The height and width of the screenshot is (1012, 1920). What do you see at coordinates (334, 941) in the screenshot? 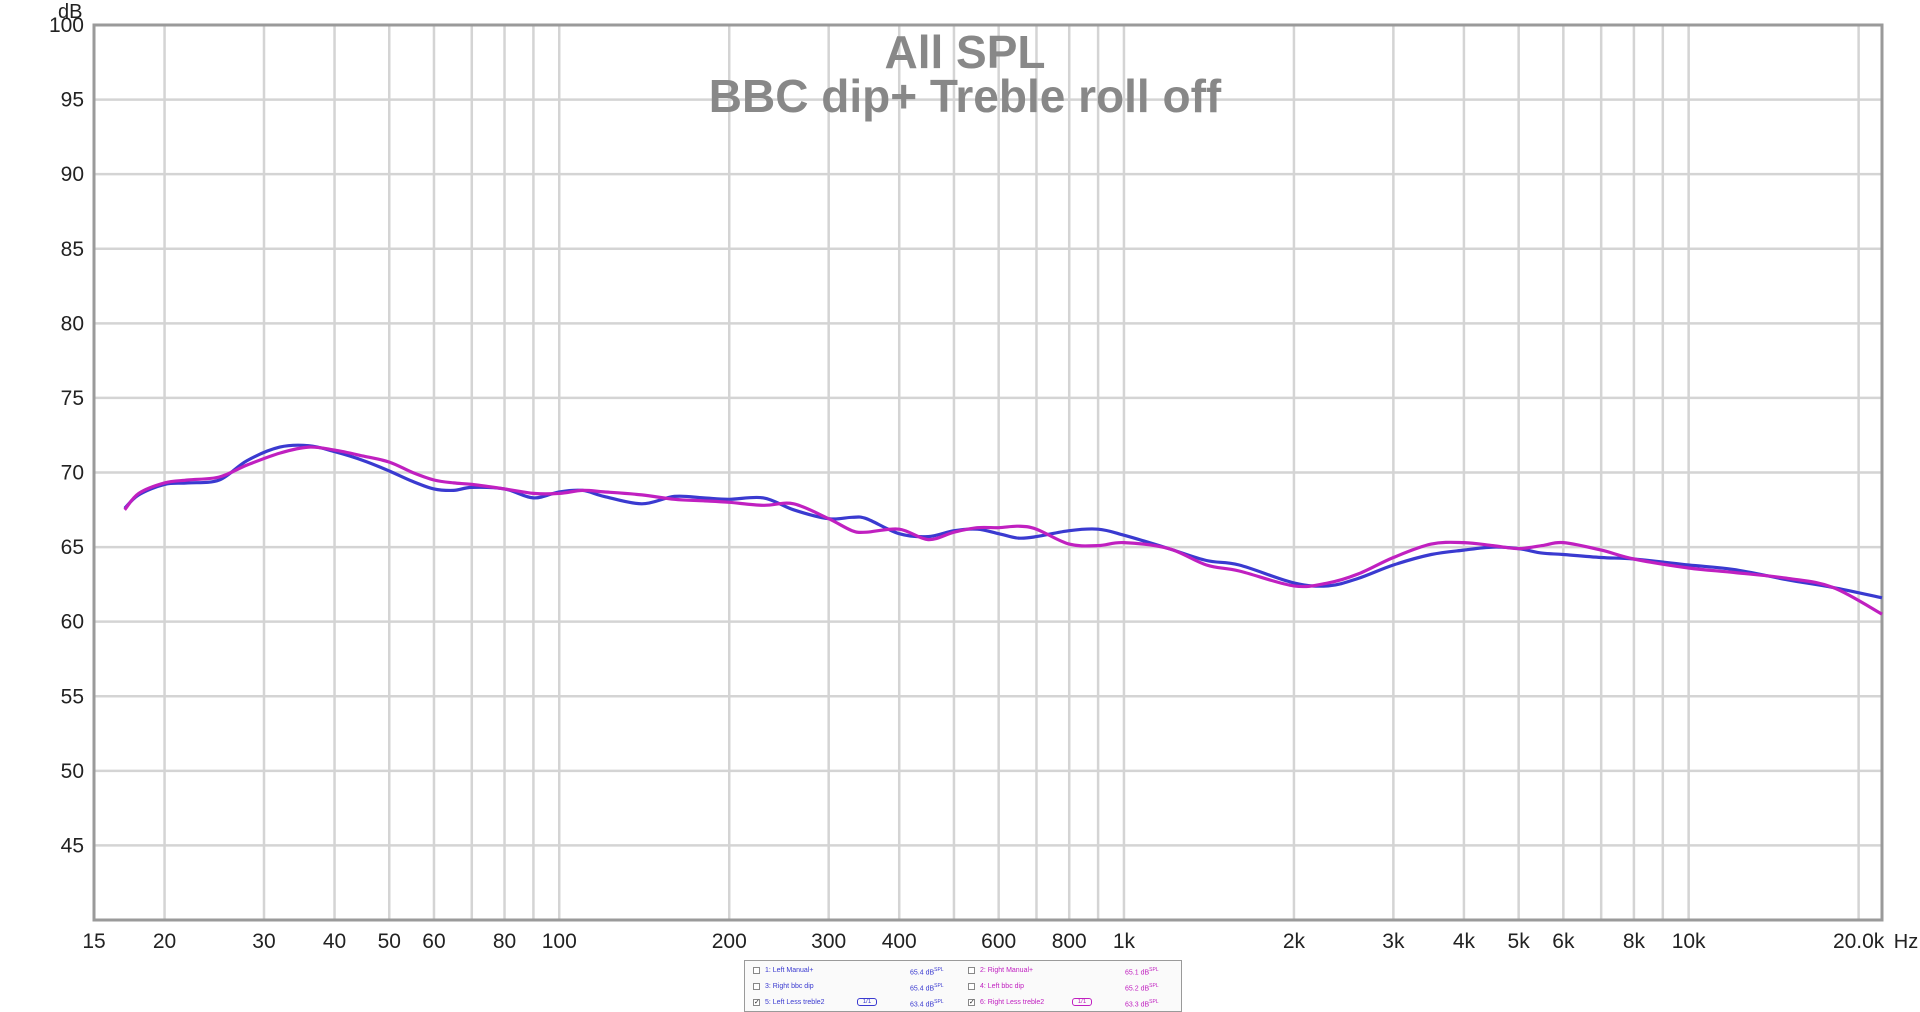
I see `x-tick-label: 40` at bounding box center [334, 941].